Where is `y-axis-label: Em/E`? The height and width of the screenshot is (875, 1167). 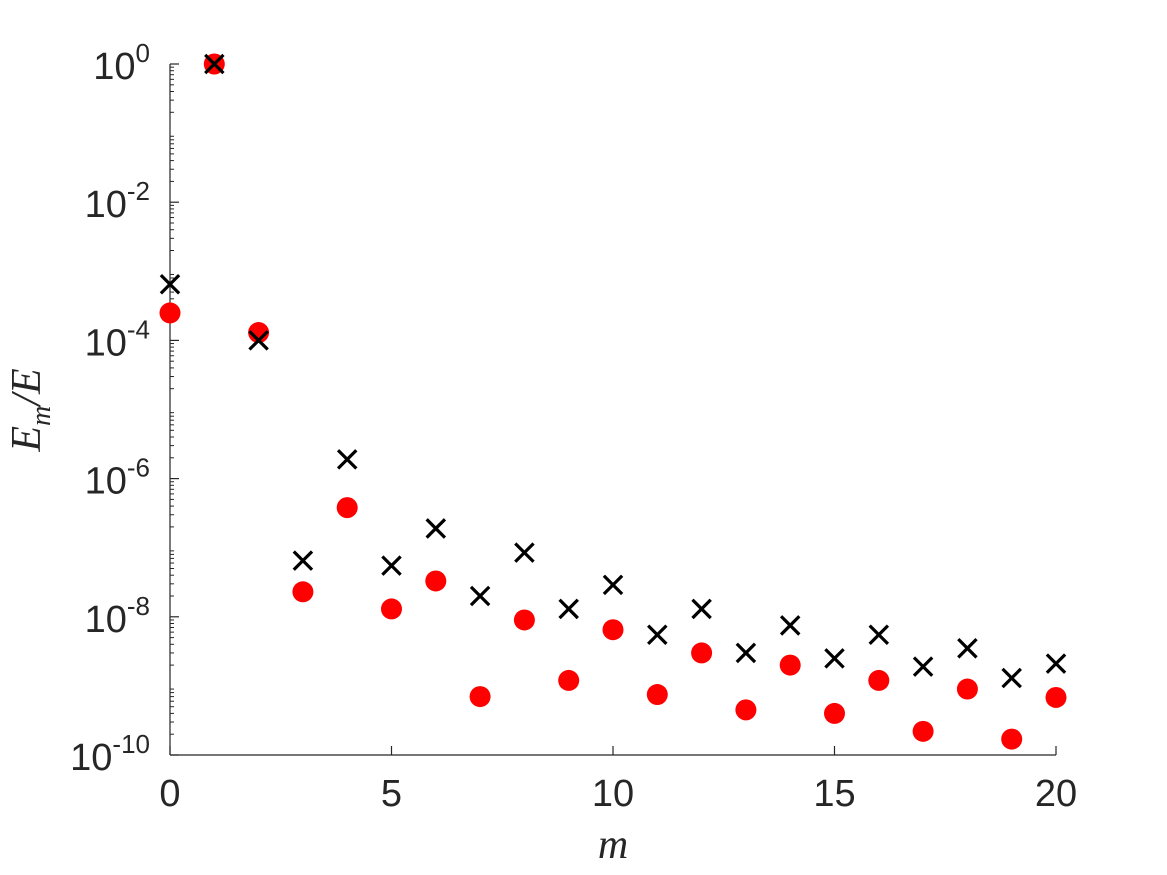
y-axis-label: Em/E is located at coordinates (30, 410).